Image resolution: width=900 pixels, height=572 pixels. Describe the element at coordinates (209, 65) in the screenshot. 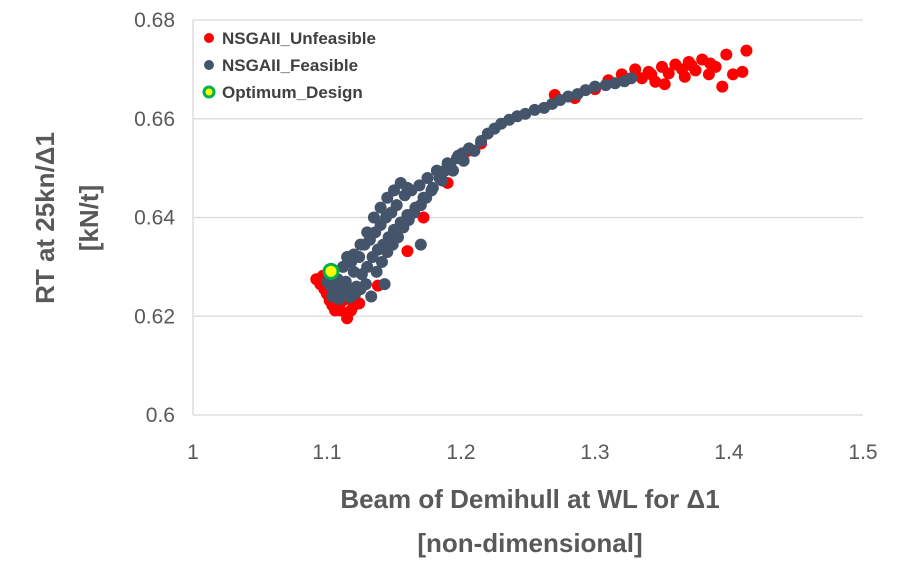

I see `legend-marker-feasible` at that location.